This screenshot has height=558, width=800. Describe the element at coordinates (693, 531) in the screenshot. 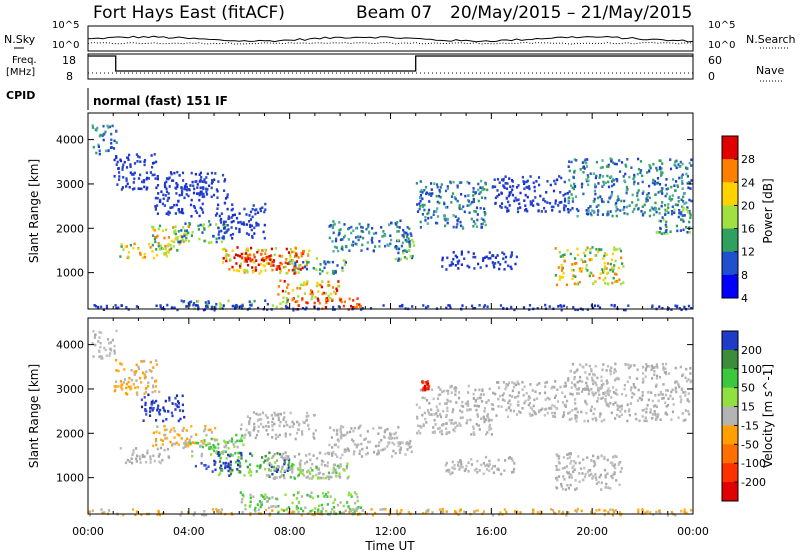

I see `time-tick-label-6: 00:00` at that location.